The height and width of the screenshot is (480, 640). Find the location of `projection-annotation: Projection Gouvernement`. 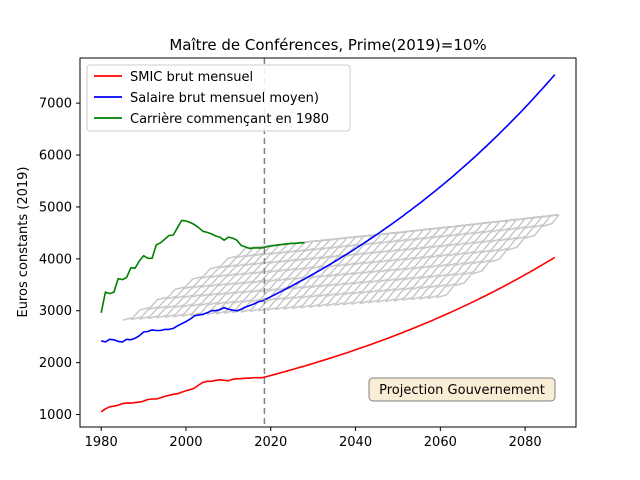

projection-annotation: Projection Gouvernement is located at coordinates (462, 389).